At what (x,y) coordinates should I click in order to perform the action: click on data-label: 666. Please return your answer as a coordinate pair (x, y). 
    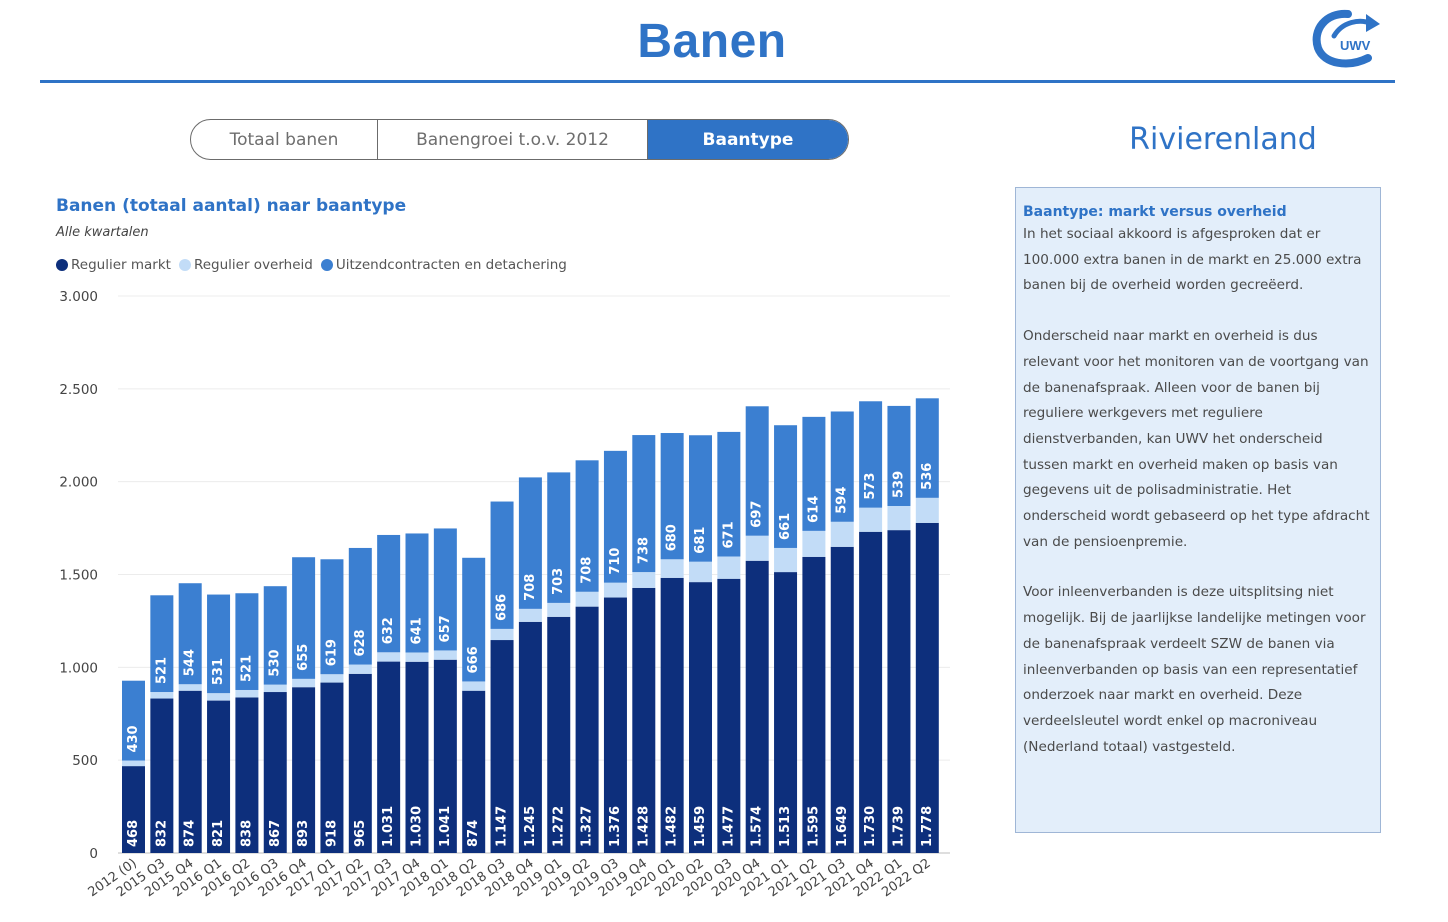
    Looking at the image, I should click on (473, 659).